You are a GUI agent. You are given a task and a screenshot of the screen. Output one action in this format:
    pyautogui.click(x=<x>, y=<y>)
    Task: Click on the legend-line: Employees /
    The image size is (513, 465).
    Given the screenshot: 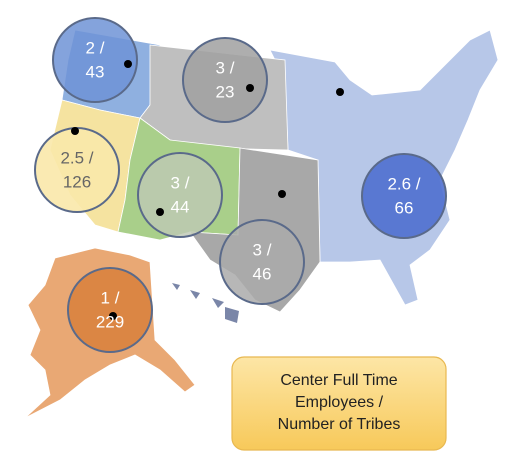 What is the action you would take?
    pyautogui.click(x=339, y=402)
    